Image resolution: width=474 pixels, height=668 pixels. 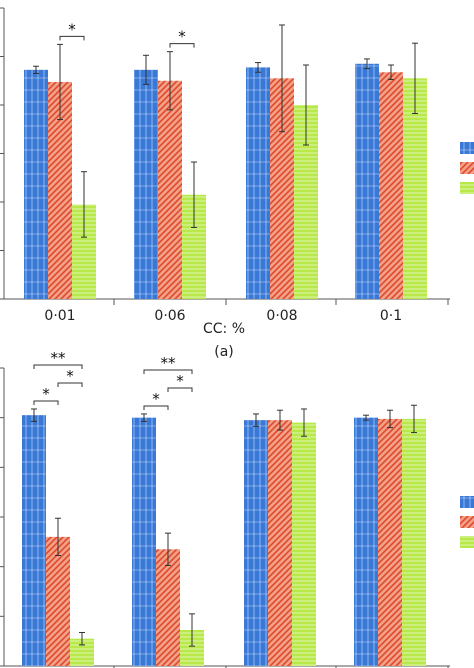 I want to click on x-tick-label-a: 0·1, so click(x=391, y=316).